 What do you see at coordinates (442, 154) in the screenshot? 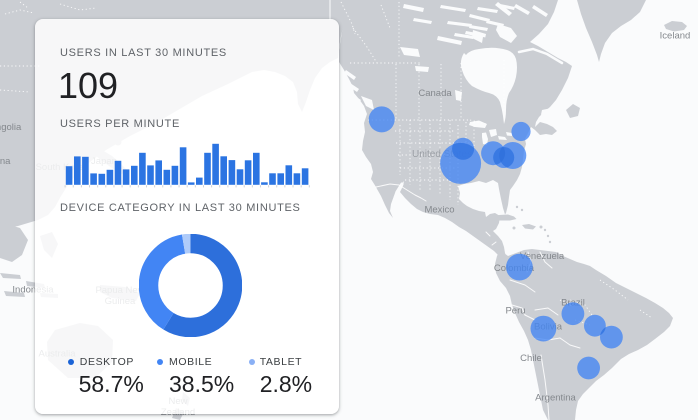
I see `svg-text: United States` at bounding box center [442, 154].